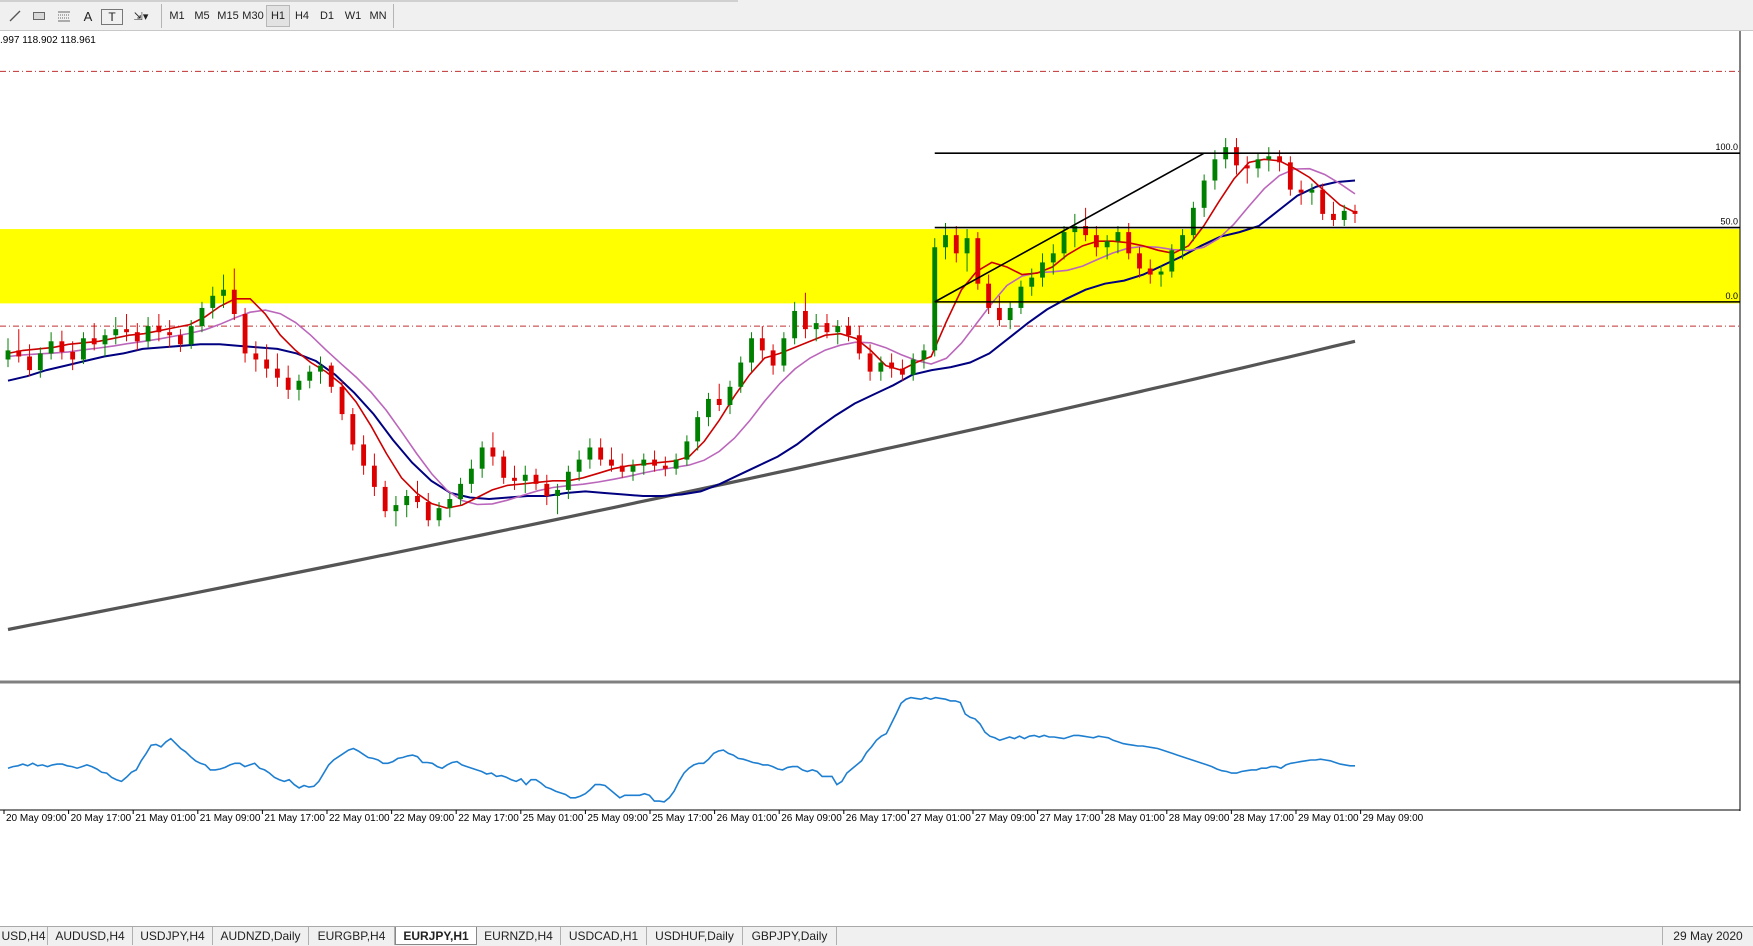  Describe the element at coordinates (90, 936) in the screenshot. I see `tab-audusd-h4: AUDUSD,H4` at that location.